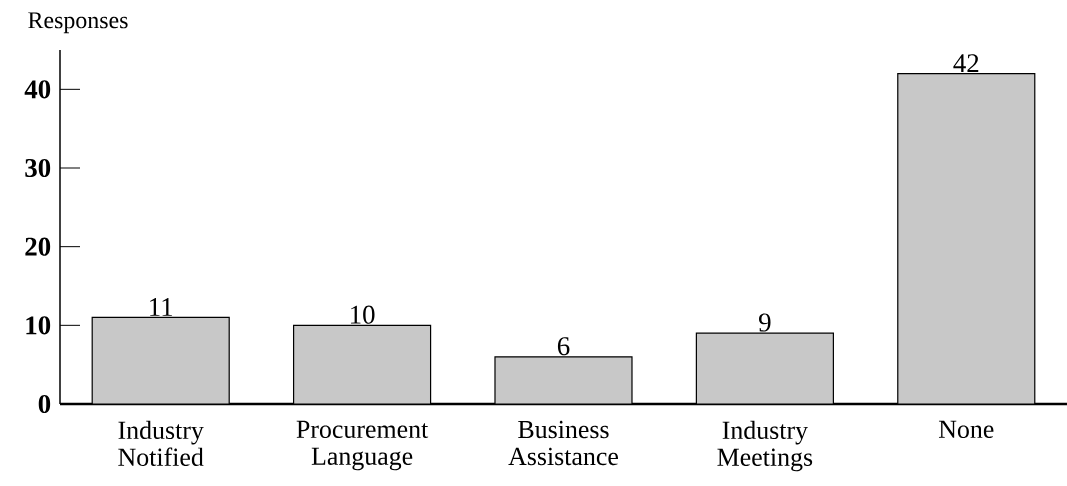 The width and height of the screenshot is (1067, 486). Describe the element at coordinates (161, 307) in the screenshot. I see `data-label: 11` at that location.